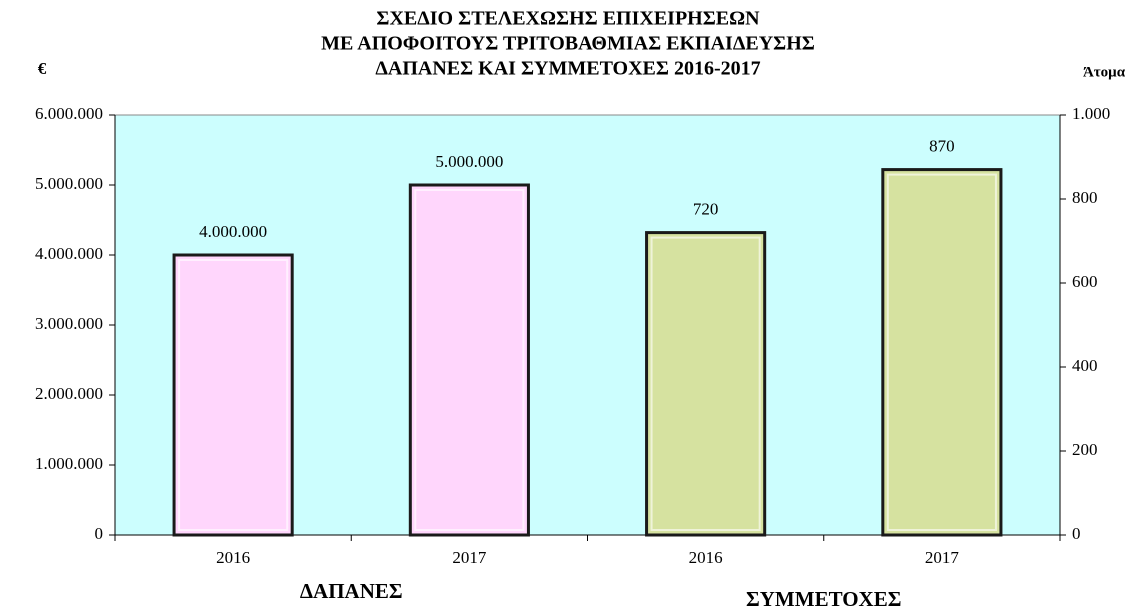 The width and height of the screenshot is (1136, 608). What do you see at coordinates (69, 393) in the screenshot?
I see `y-tick-label: 2.000.000` at bounding box center [69, 393].